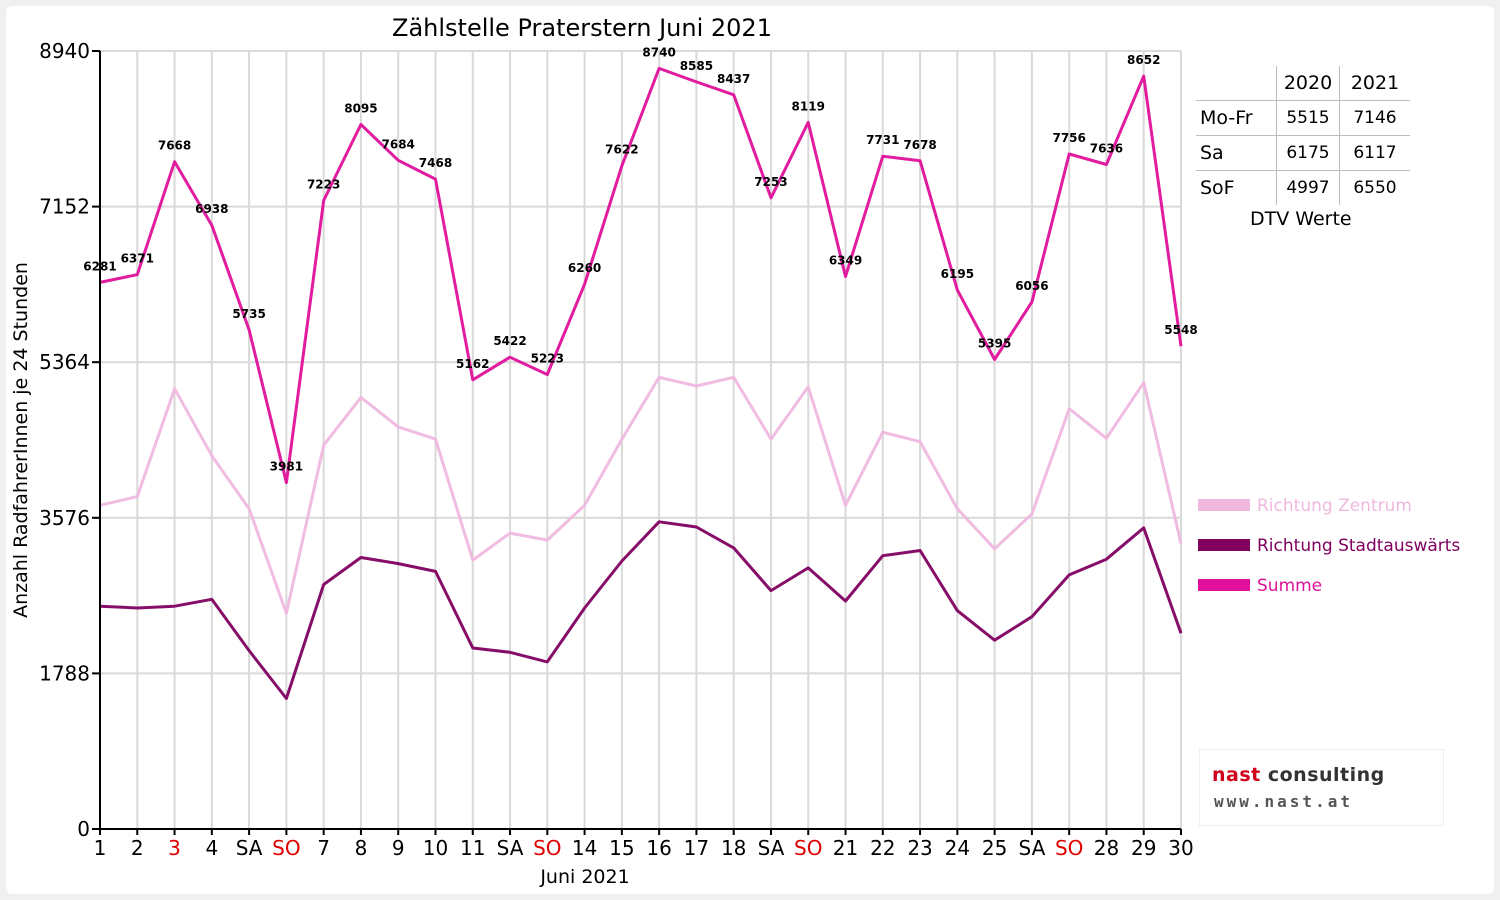  What do you see at coordinates (472, 364) in the screenshot?
I see `data-label: 5162` at bounding box center [472, 364].